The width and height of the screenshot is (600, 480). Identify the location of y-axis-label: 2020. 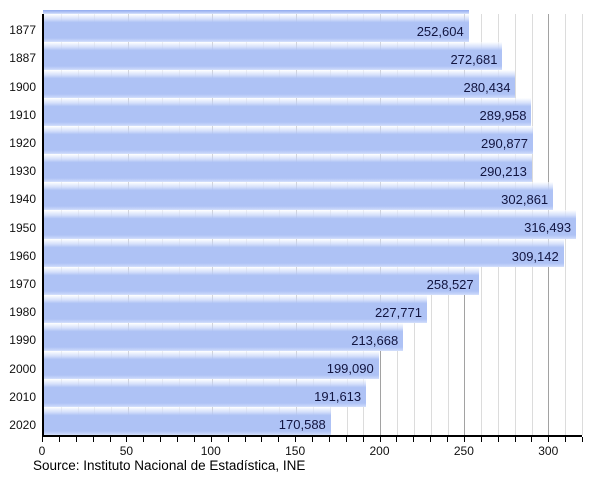
(22, 424).